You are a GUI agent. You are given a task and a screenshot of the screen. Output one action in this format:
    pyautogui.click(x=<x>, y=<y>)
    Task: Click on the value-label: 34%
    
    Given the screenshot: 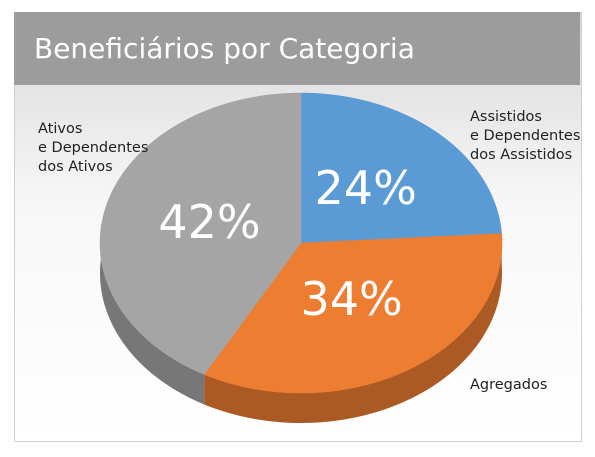 What is the action you would take?
    pyautogui.click(x=351, y=299)
    